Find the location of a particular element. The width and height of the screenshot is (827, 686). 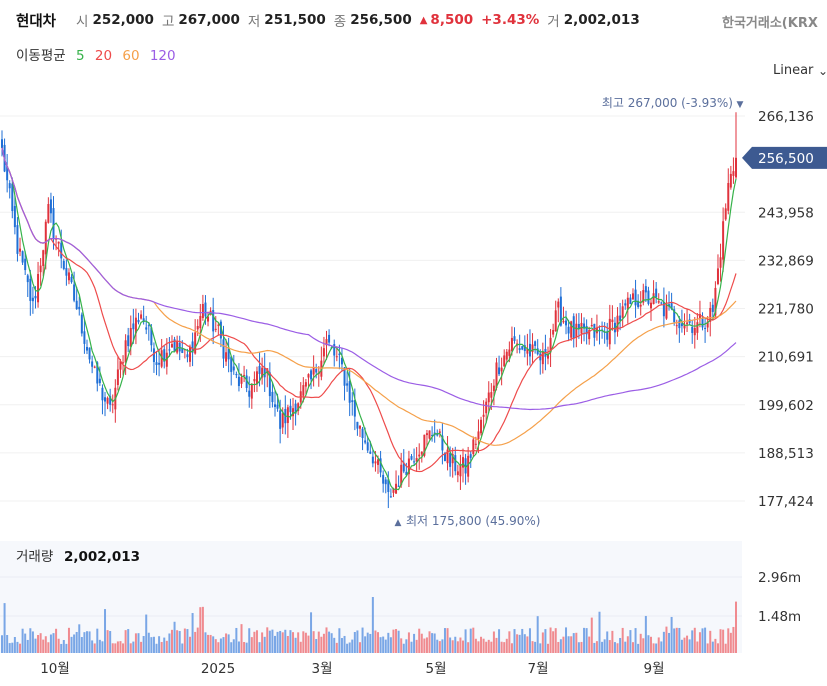

volume-layer: 거래량 2,002,013 is located at coordinates (371, 597).